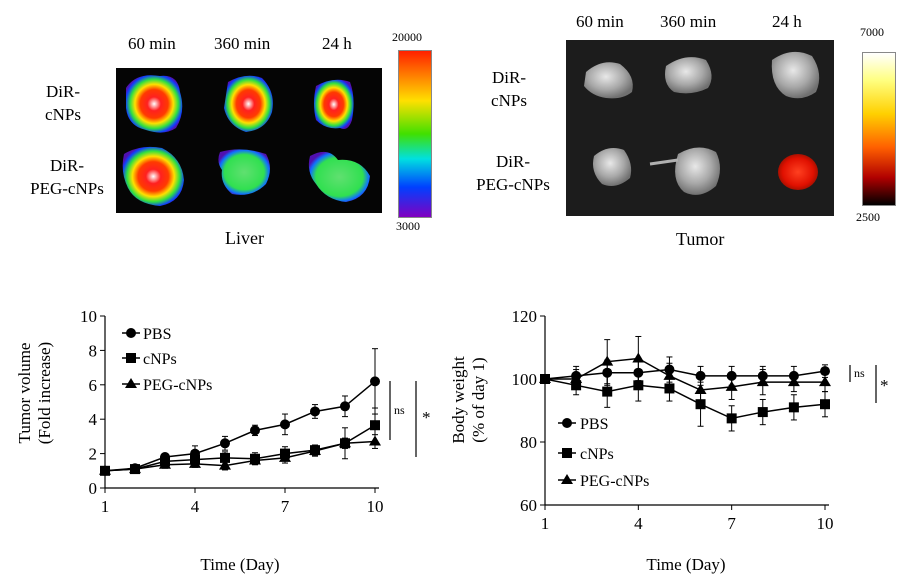  What do you see at coordinates (239, 564) in the screenshot?
I see `tumor-volume-xlabel: Time (Day)` at bounding box center [239, 564].